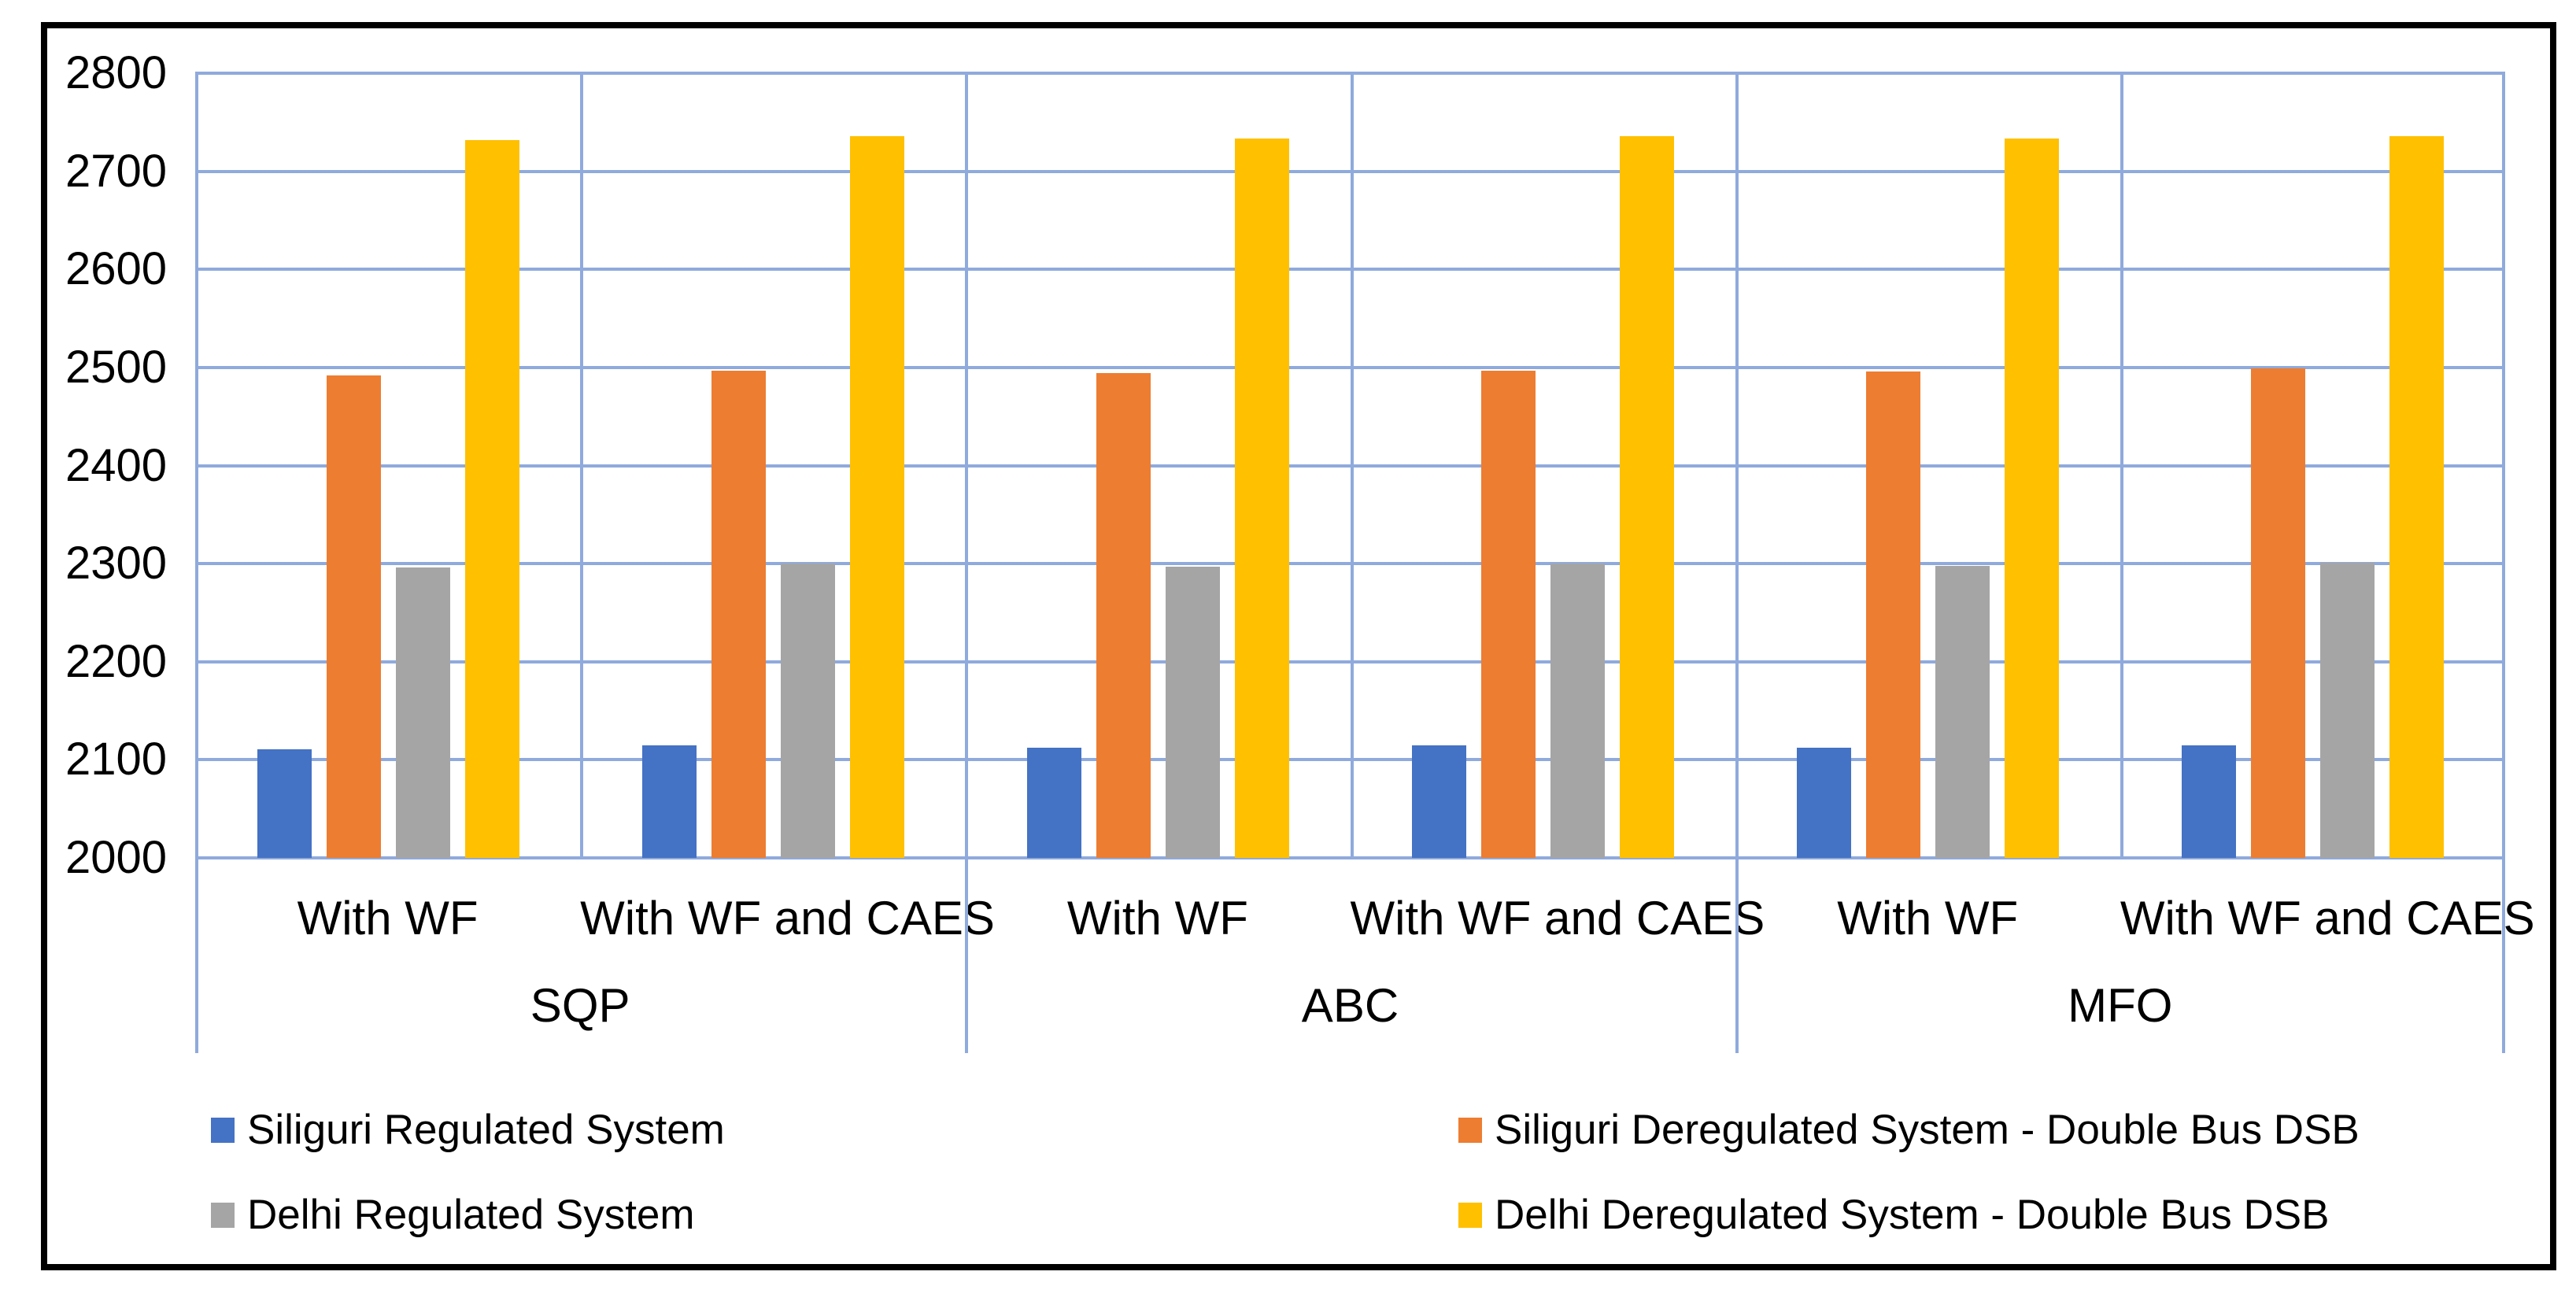 The width and height of the screenshot is (2576, 1290). I want to click on bar-siliguri-deregulated-system-double-bus-dsb-cat0, so click(353, 616).